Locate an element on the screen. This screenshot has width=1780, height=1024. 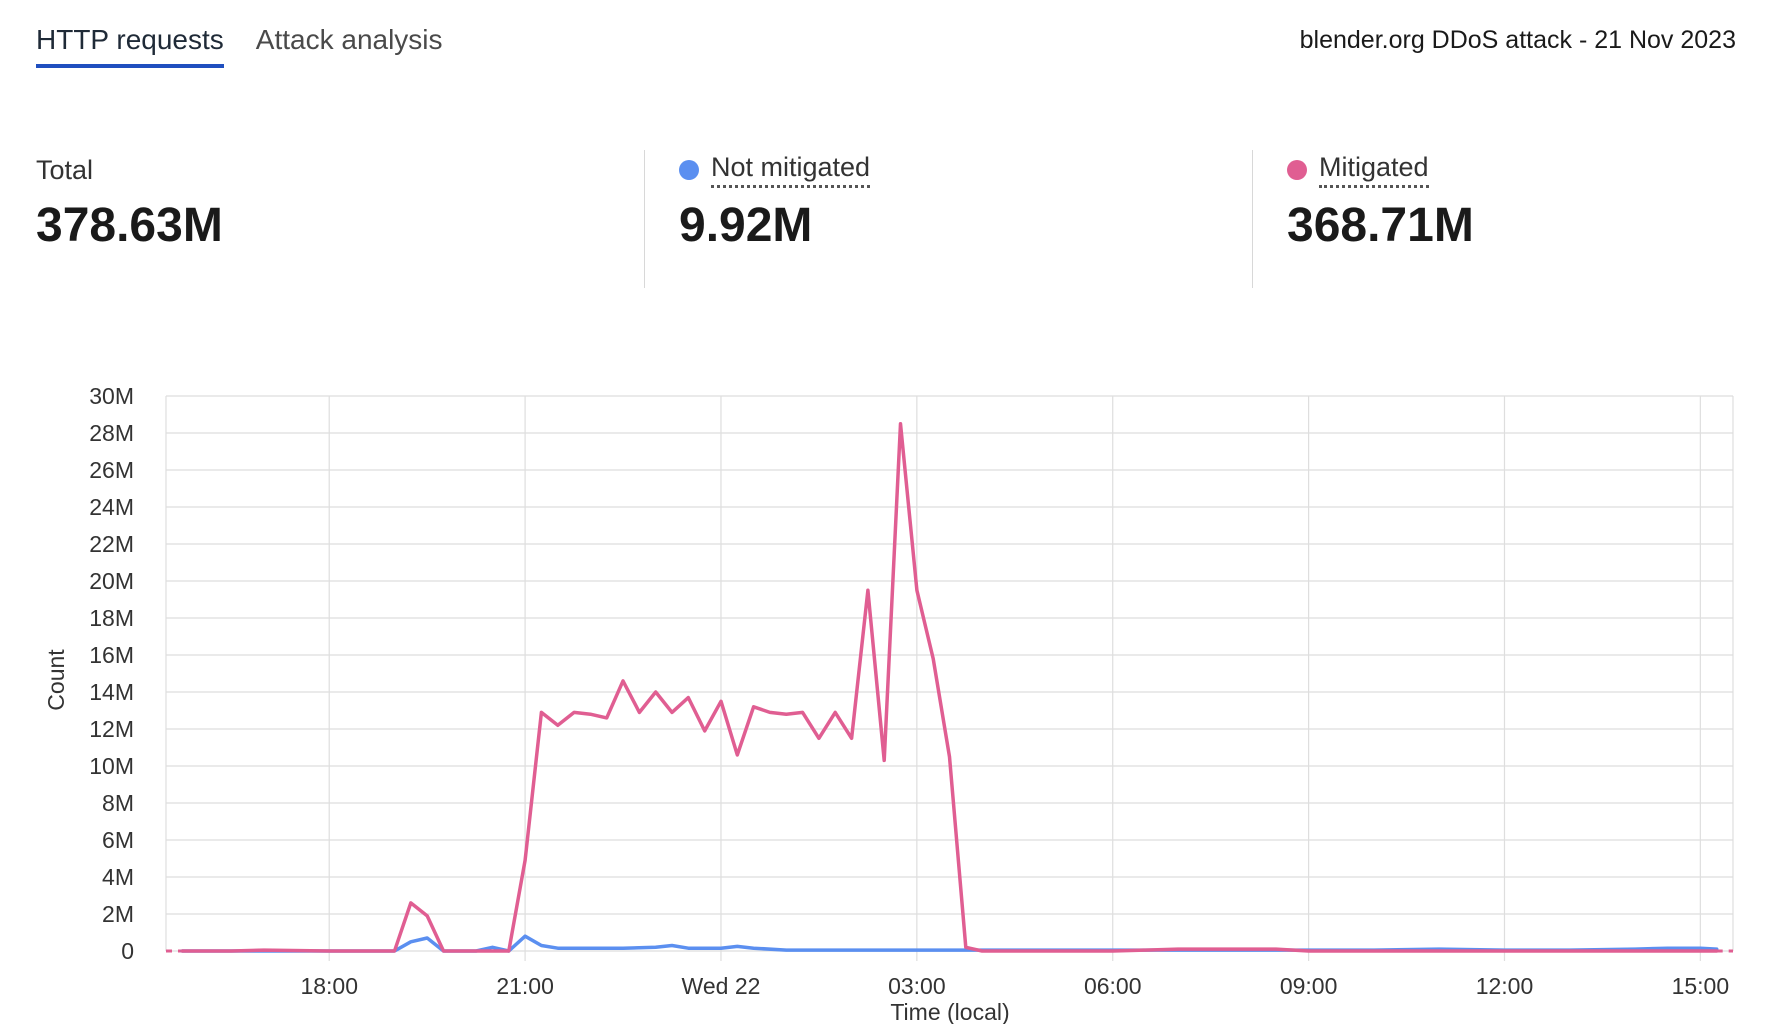
stat-mitigated-label: Mitigated is located at coordinates (1374, 170).